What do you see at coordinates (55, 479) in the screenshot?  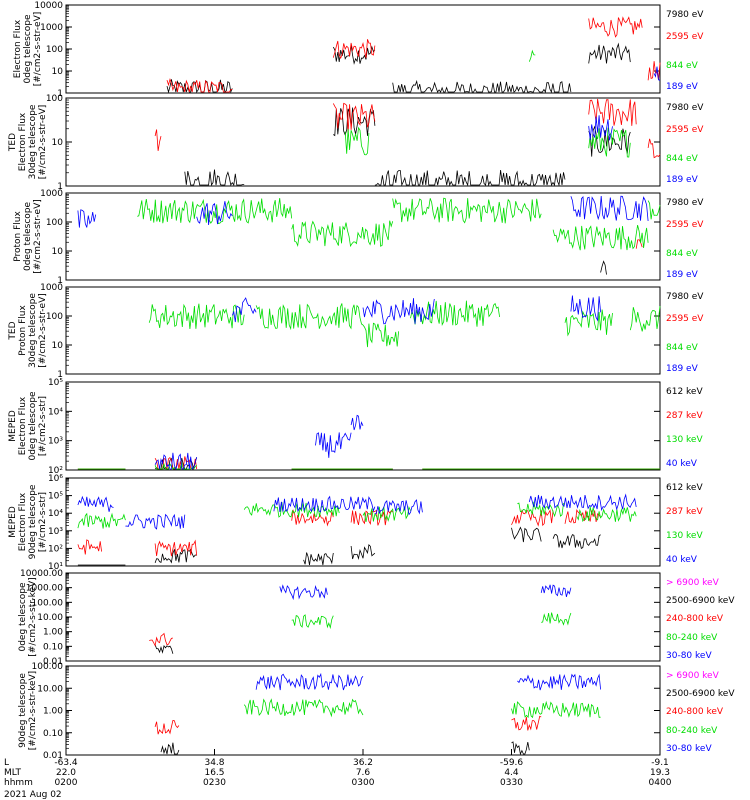 I see `y-tick-label: 10⁶` at bounding box center [55, 479].